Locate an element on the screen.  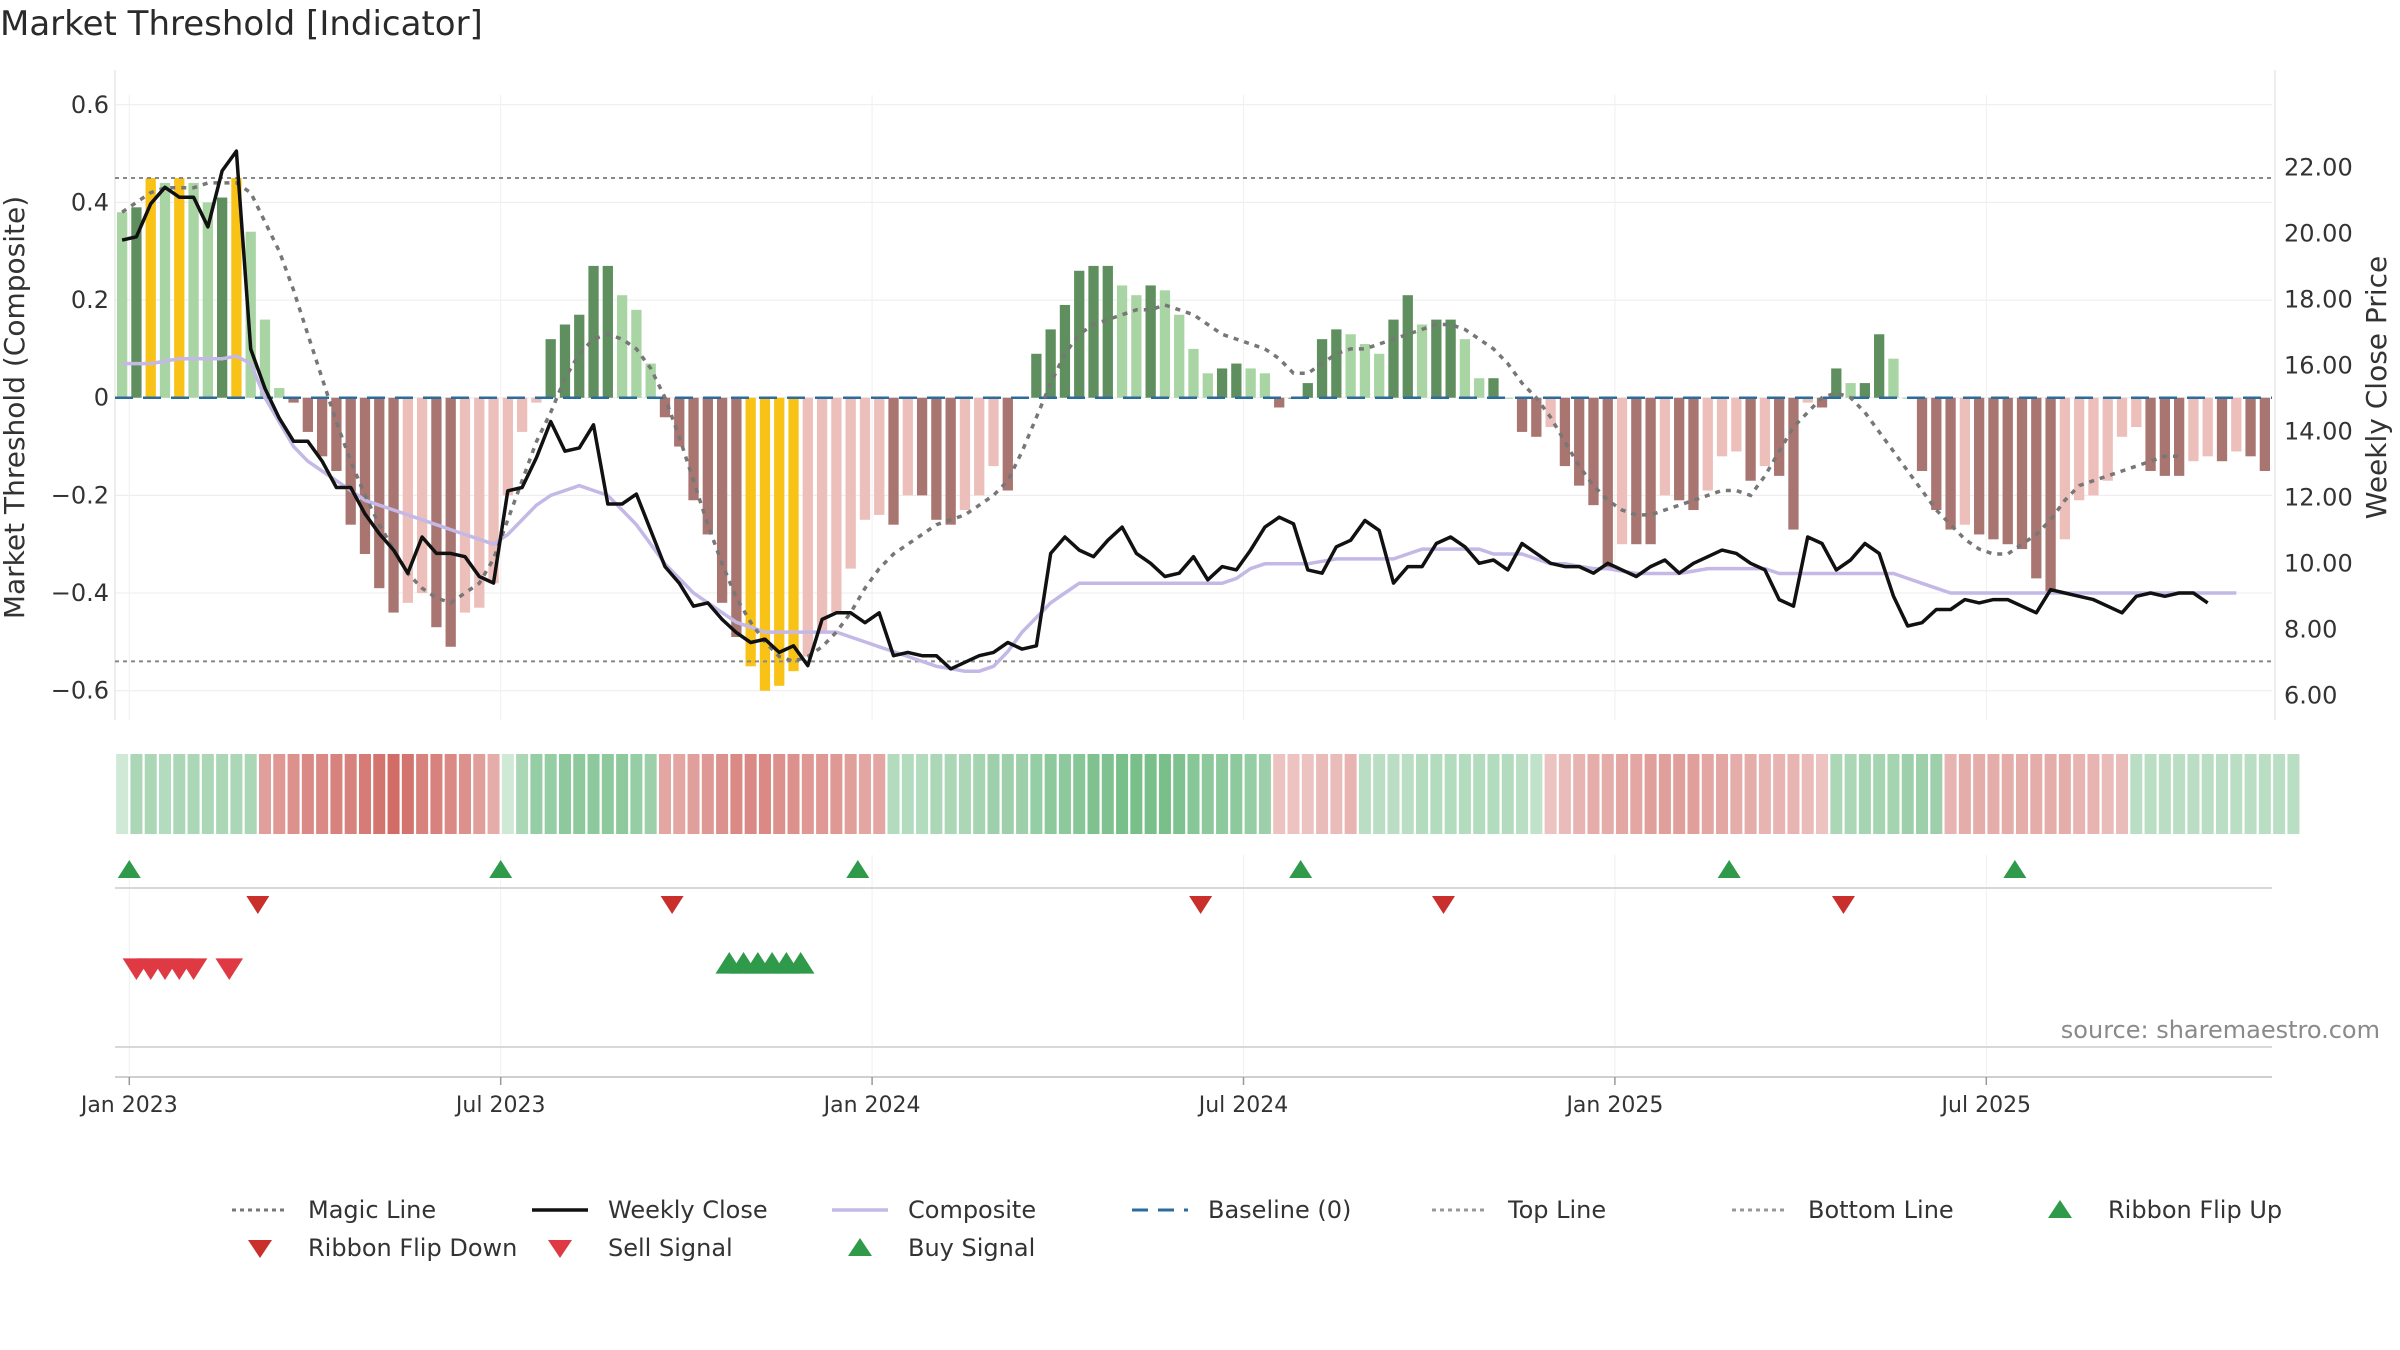
chart-title: Market Threshold [Indicator] is located at coordinates (241, 24).